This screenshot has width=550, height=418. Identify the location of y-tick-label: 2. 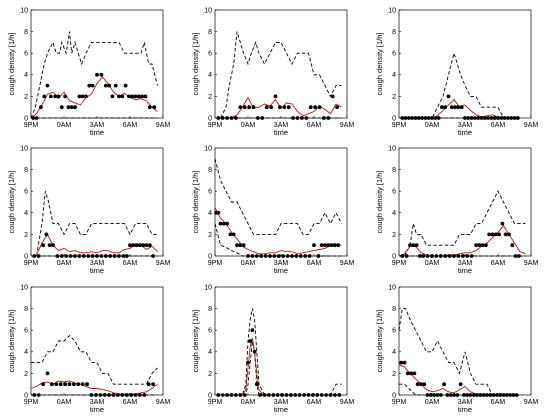
(210, 235).